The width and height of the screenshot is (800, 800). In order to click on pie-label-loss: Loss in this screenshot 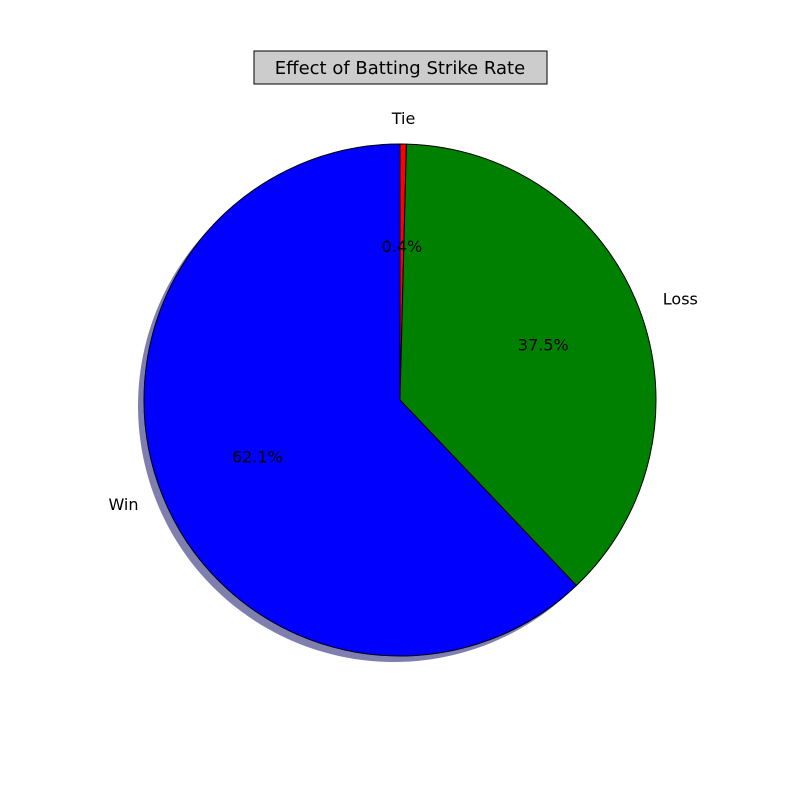, I will do `click(680, 298)`.